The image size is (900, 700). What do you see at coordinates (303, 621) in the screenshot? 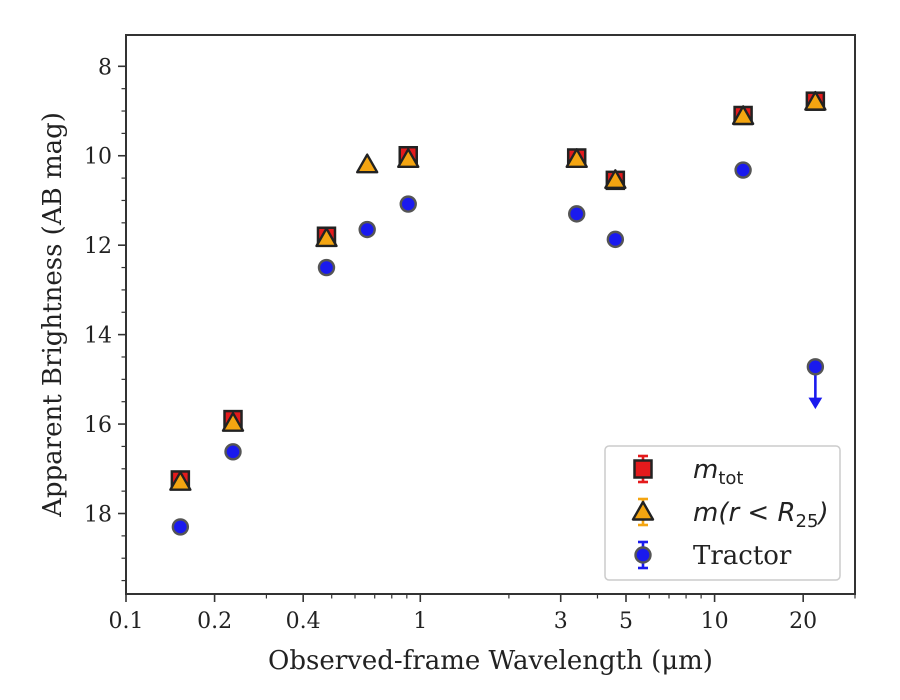
I see `x-tick-label: 0.4` at bounding box center [303, 621].